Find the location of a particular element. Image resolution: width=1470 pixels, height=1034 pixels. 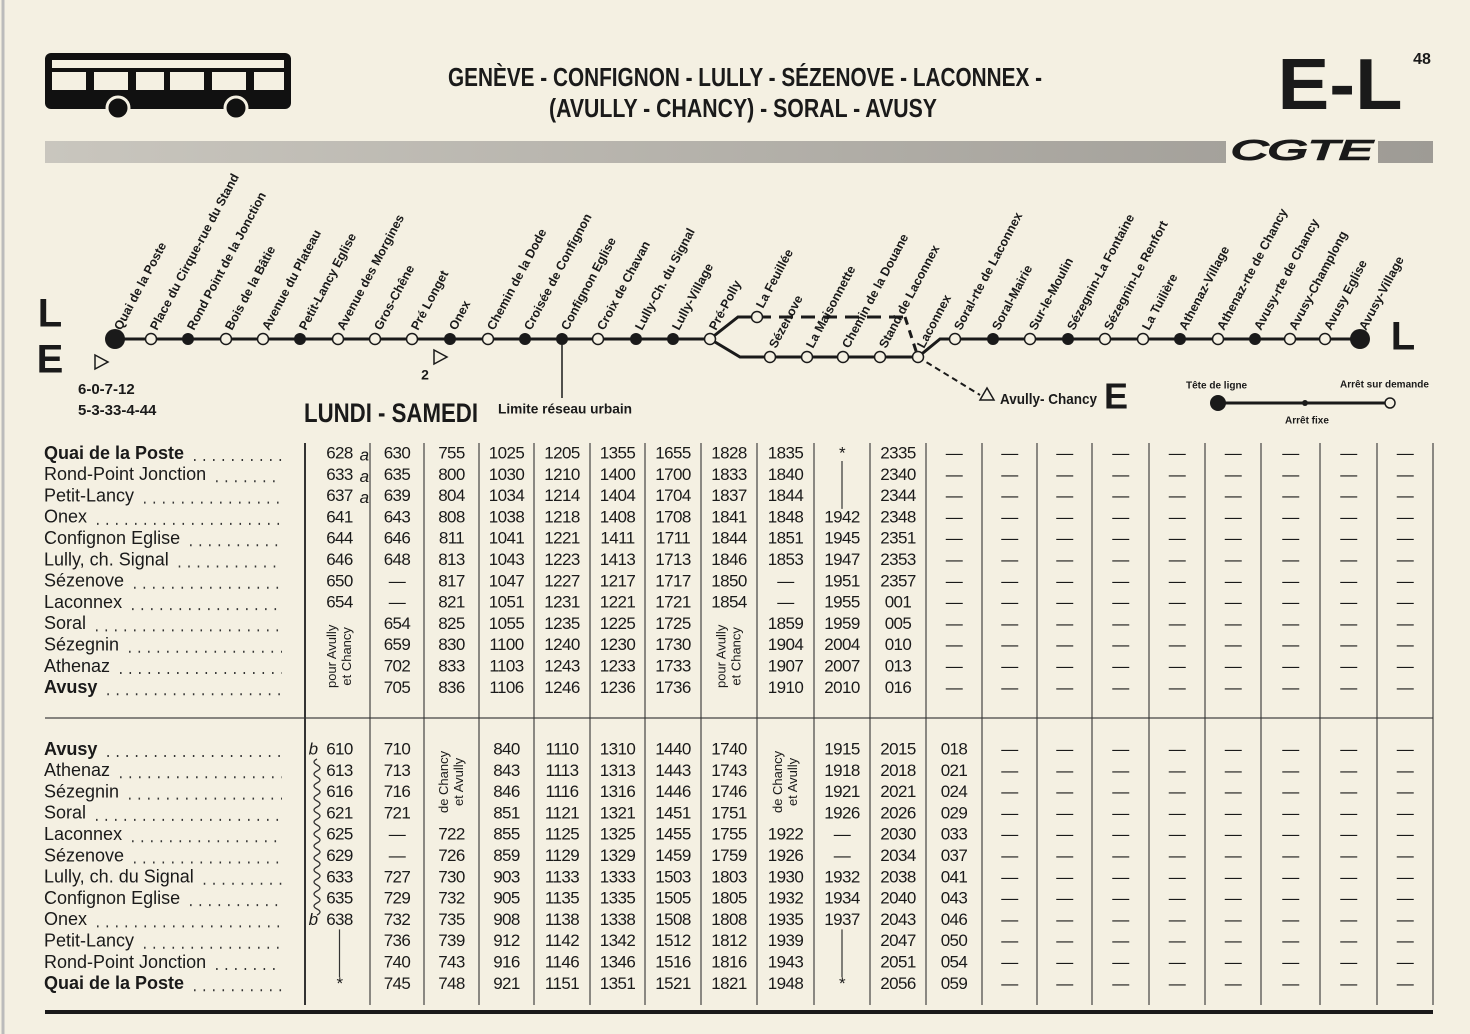

onex-connection: 2 is located at coordinates (425, 375).